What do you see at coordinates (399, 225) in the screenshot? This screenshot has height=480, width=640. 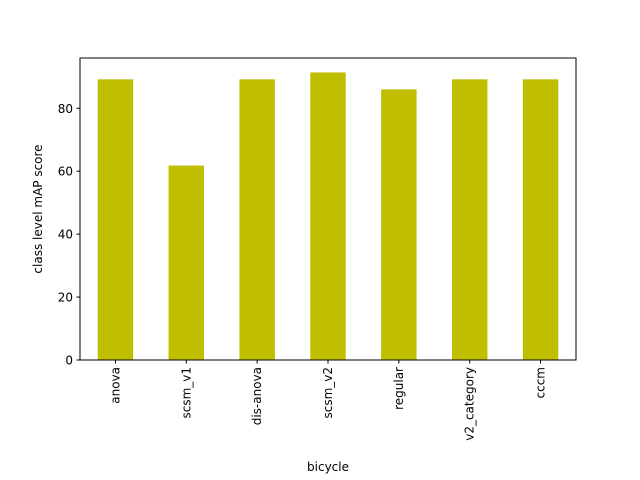 I see `bar-regular` at bounding box center [399, 225].